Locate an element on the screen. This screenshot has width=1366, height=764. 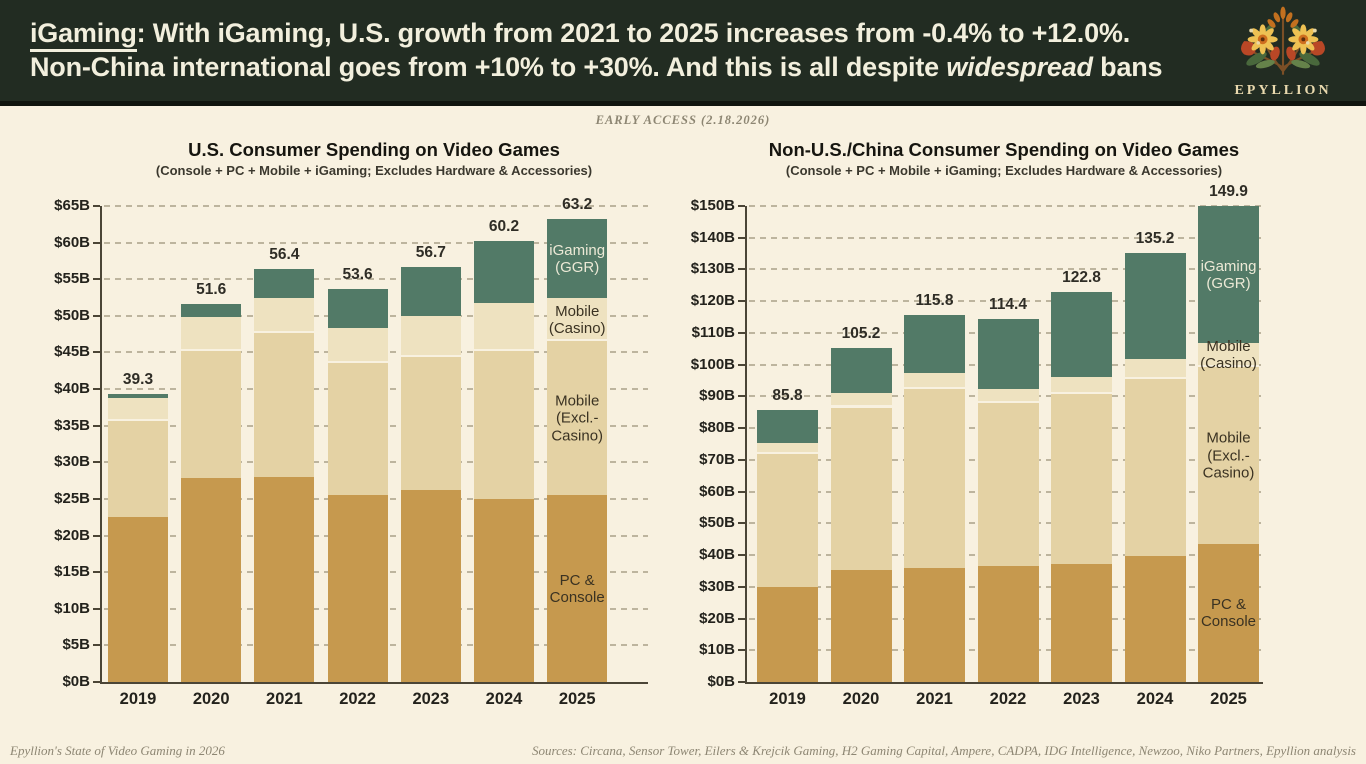
bar-total-label: 135.2 is located at coordinates (1155, 238).